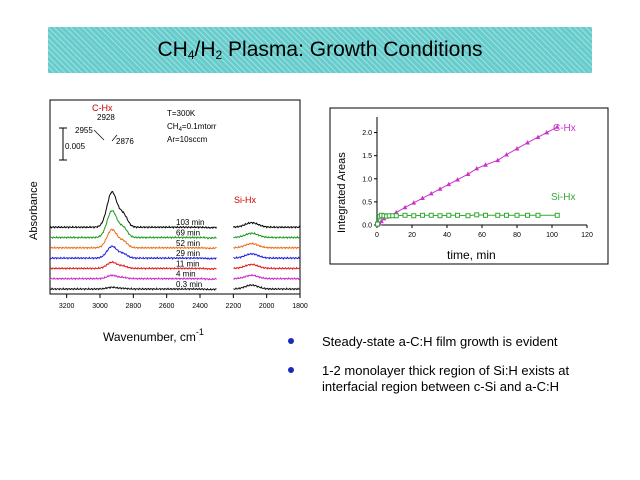 This screenshot has width=640, height=480. What do you see at coordinates (125, 141) in the screenshot?
I see `peak-2876-label: 2876` at bounding box center [125, 141].